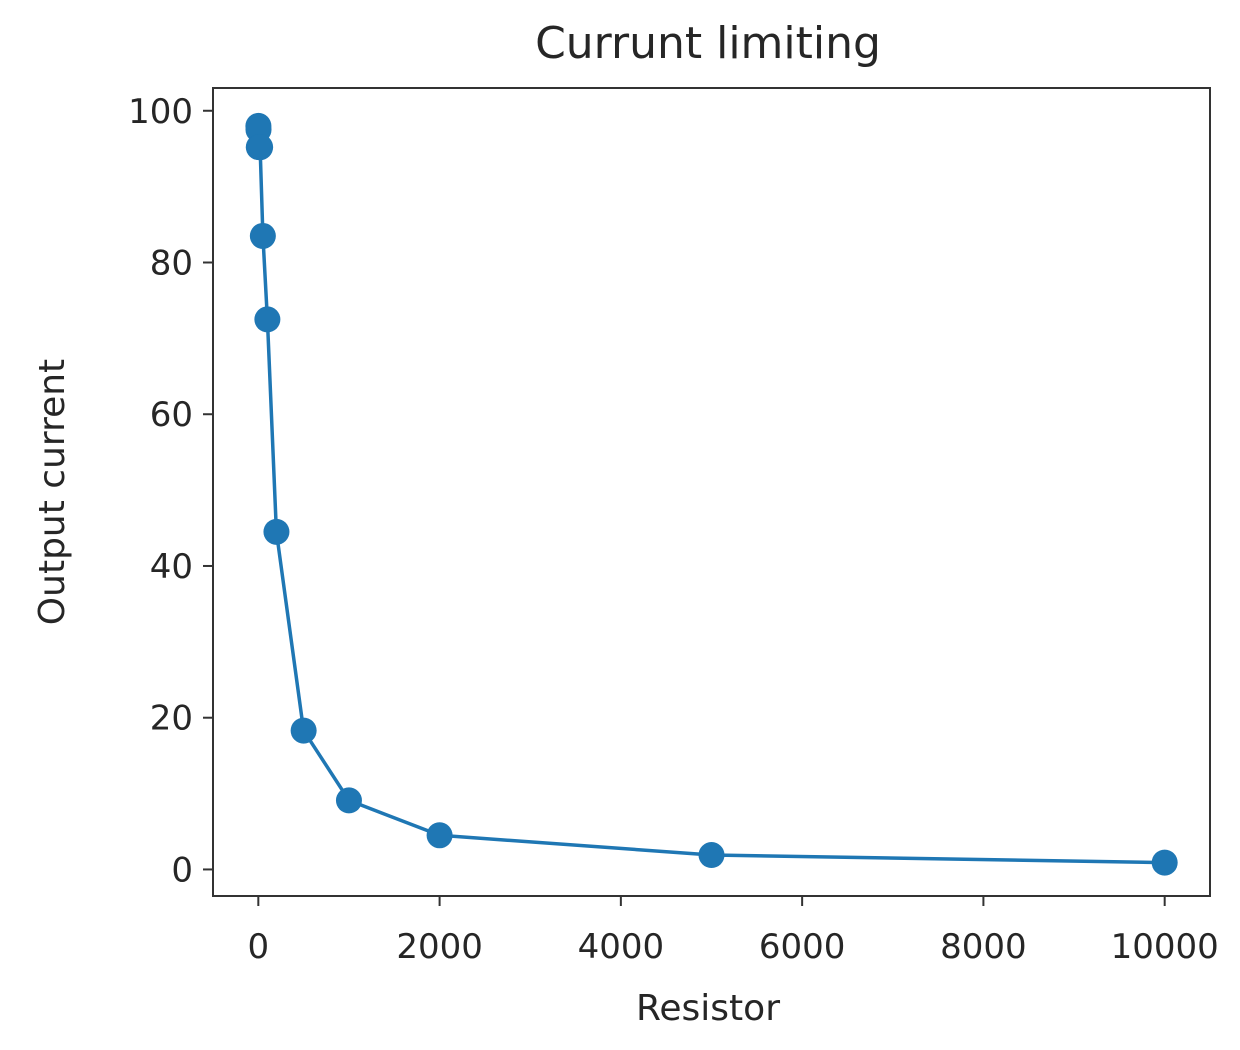 The width and height of the screenshot is (1240, 1050). What do you see at coordinates (258, 947) in the screenshot?
I see `x-tick-label: 0` at bounding box center [258, 947].